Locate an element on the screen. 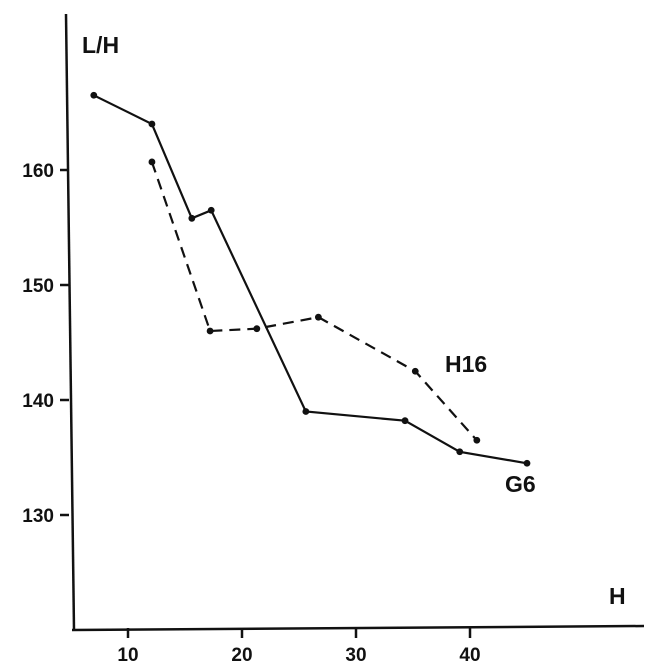 Image resolution: width=649 pixels, height=665 pixels. x-tick-label: 10 is located at coordinates (127, 655).